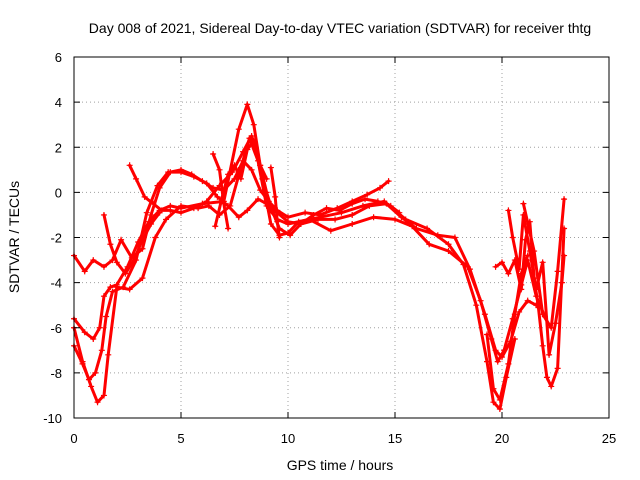  I want to click on y-tick-label: 4, so click(58, 102).